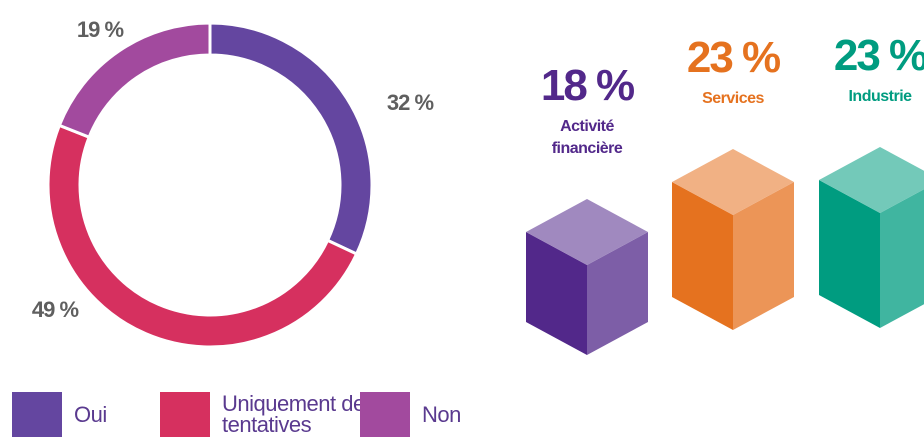  I want to click on category-label: Industrie, so click(880, 96).